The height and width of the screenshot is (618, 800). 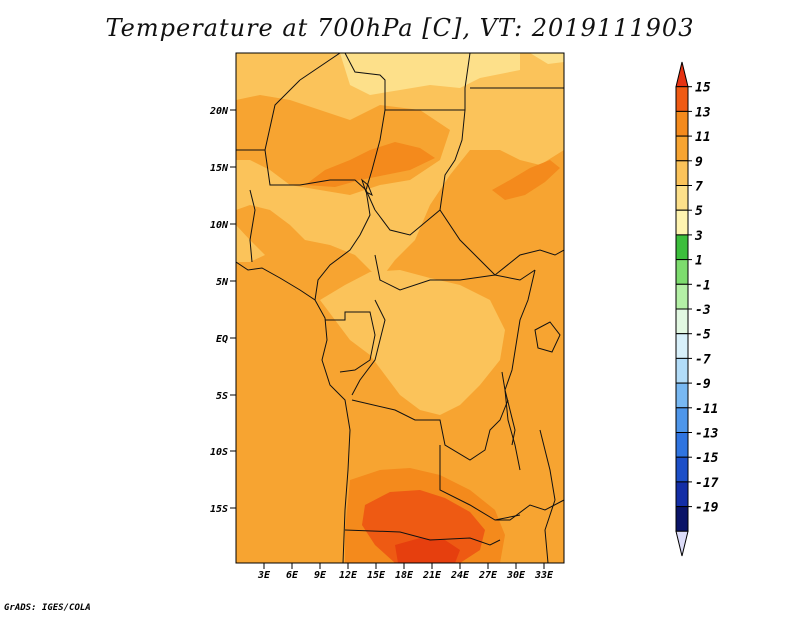 What do you see at coordinates (366, 187) in the screenshot?
I see `lake-chad` at bounding box center [366, 187].